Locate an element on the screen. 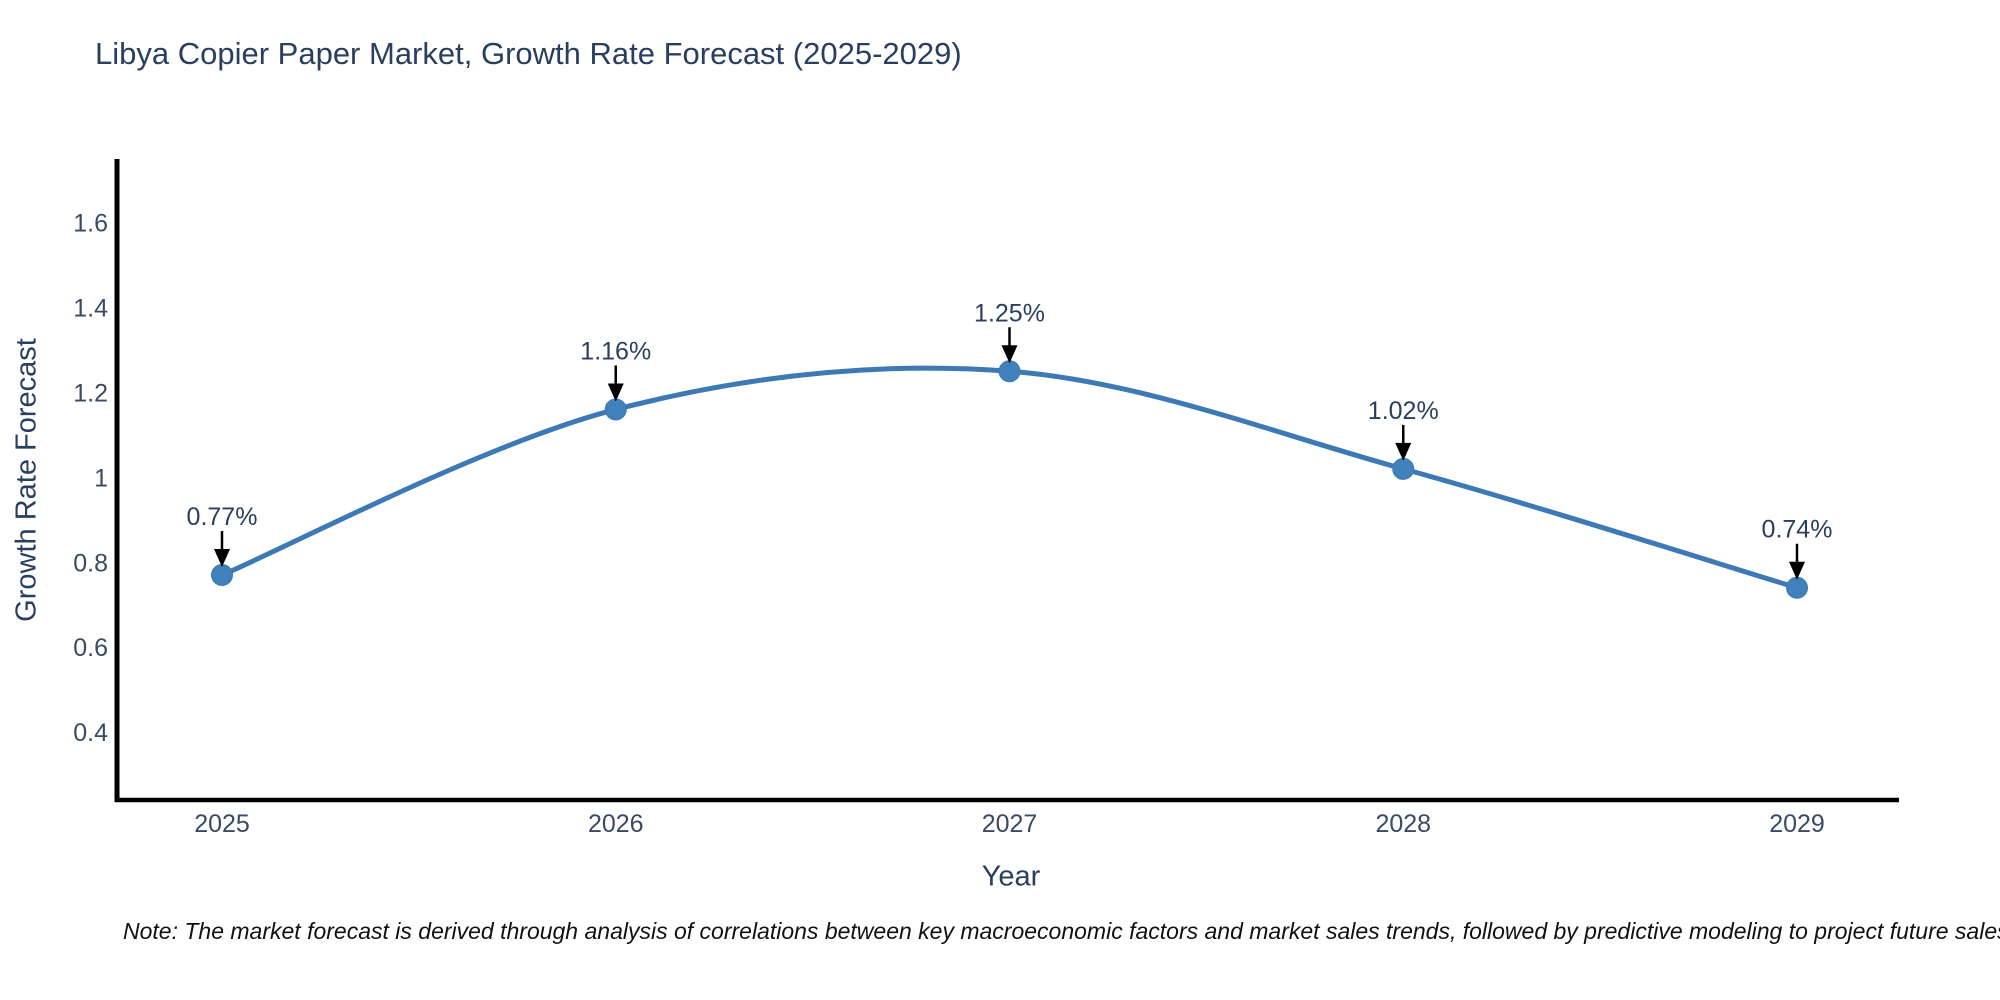 The width and height of the screenshot is (2000, 1000). x-tick-label: 2027 is located at coordinates (1010, 824).